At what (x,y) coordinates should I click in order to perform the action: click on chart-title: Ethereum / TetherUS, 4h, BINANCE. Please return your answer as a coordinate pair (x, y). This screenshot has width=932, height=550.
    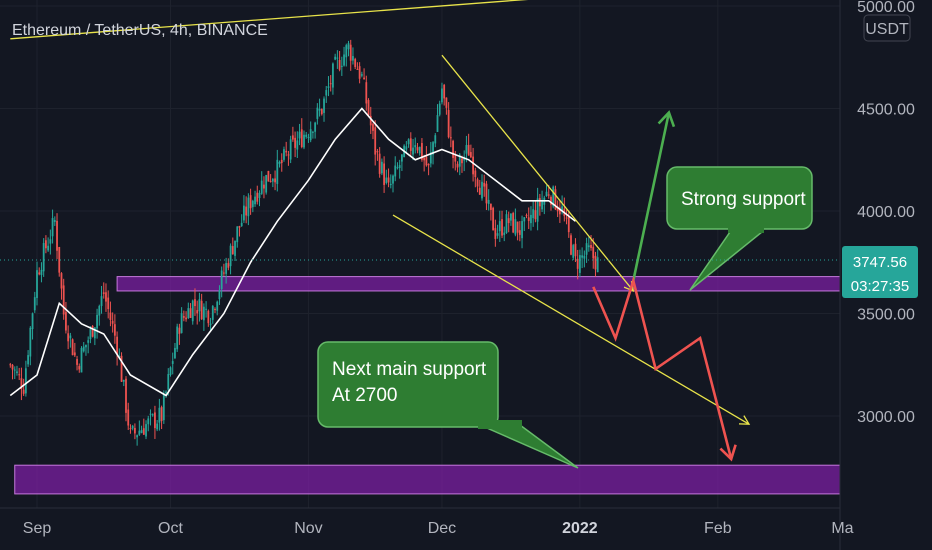
    Looking at the image, I should click on (140, 30).